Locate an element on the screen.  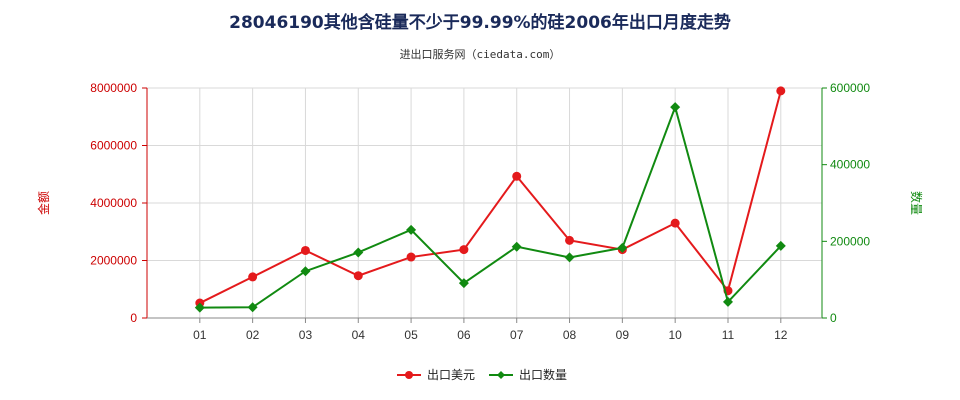
chart-title: 28046190其他含硅量不少于99.99%的硅2006年出口月度走势 is located at coordinates (480, 23).